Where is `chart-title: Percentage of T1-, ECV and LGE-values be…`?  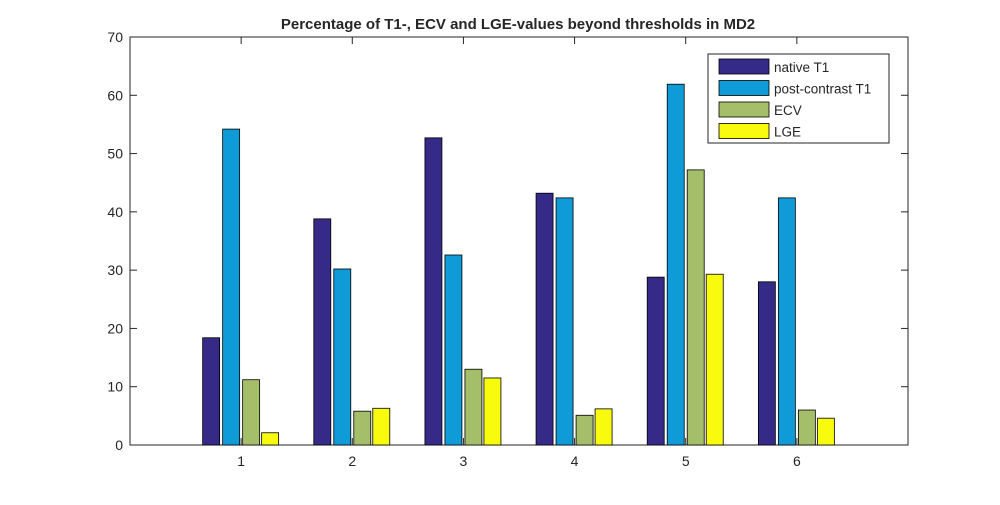 chart-title: Percentage of T1-, ECV and LGE-values be… is located at coordinates (518, 24).